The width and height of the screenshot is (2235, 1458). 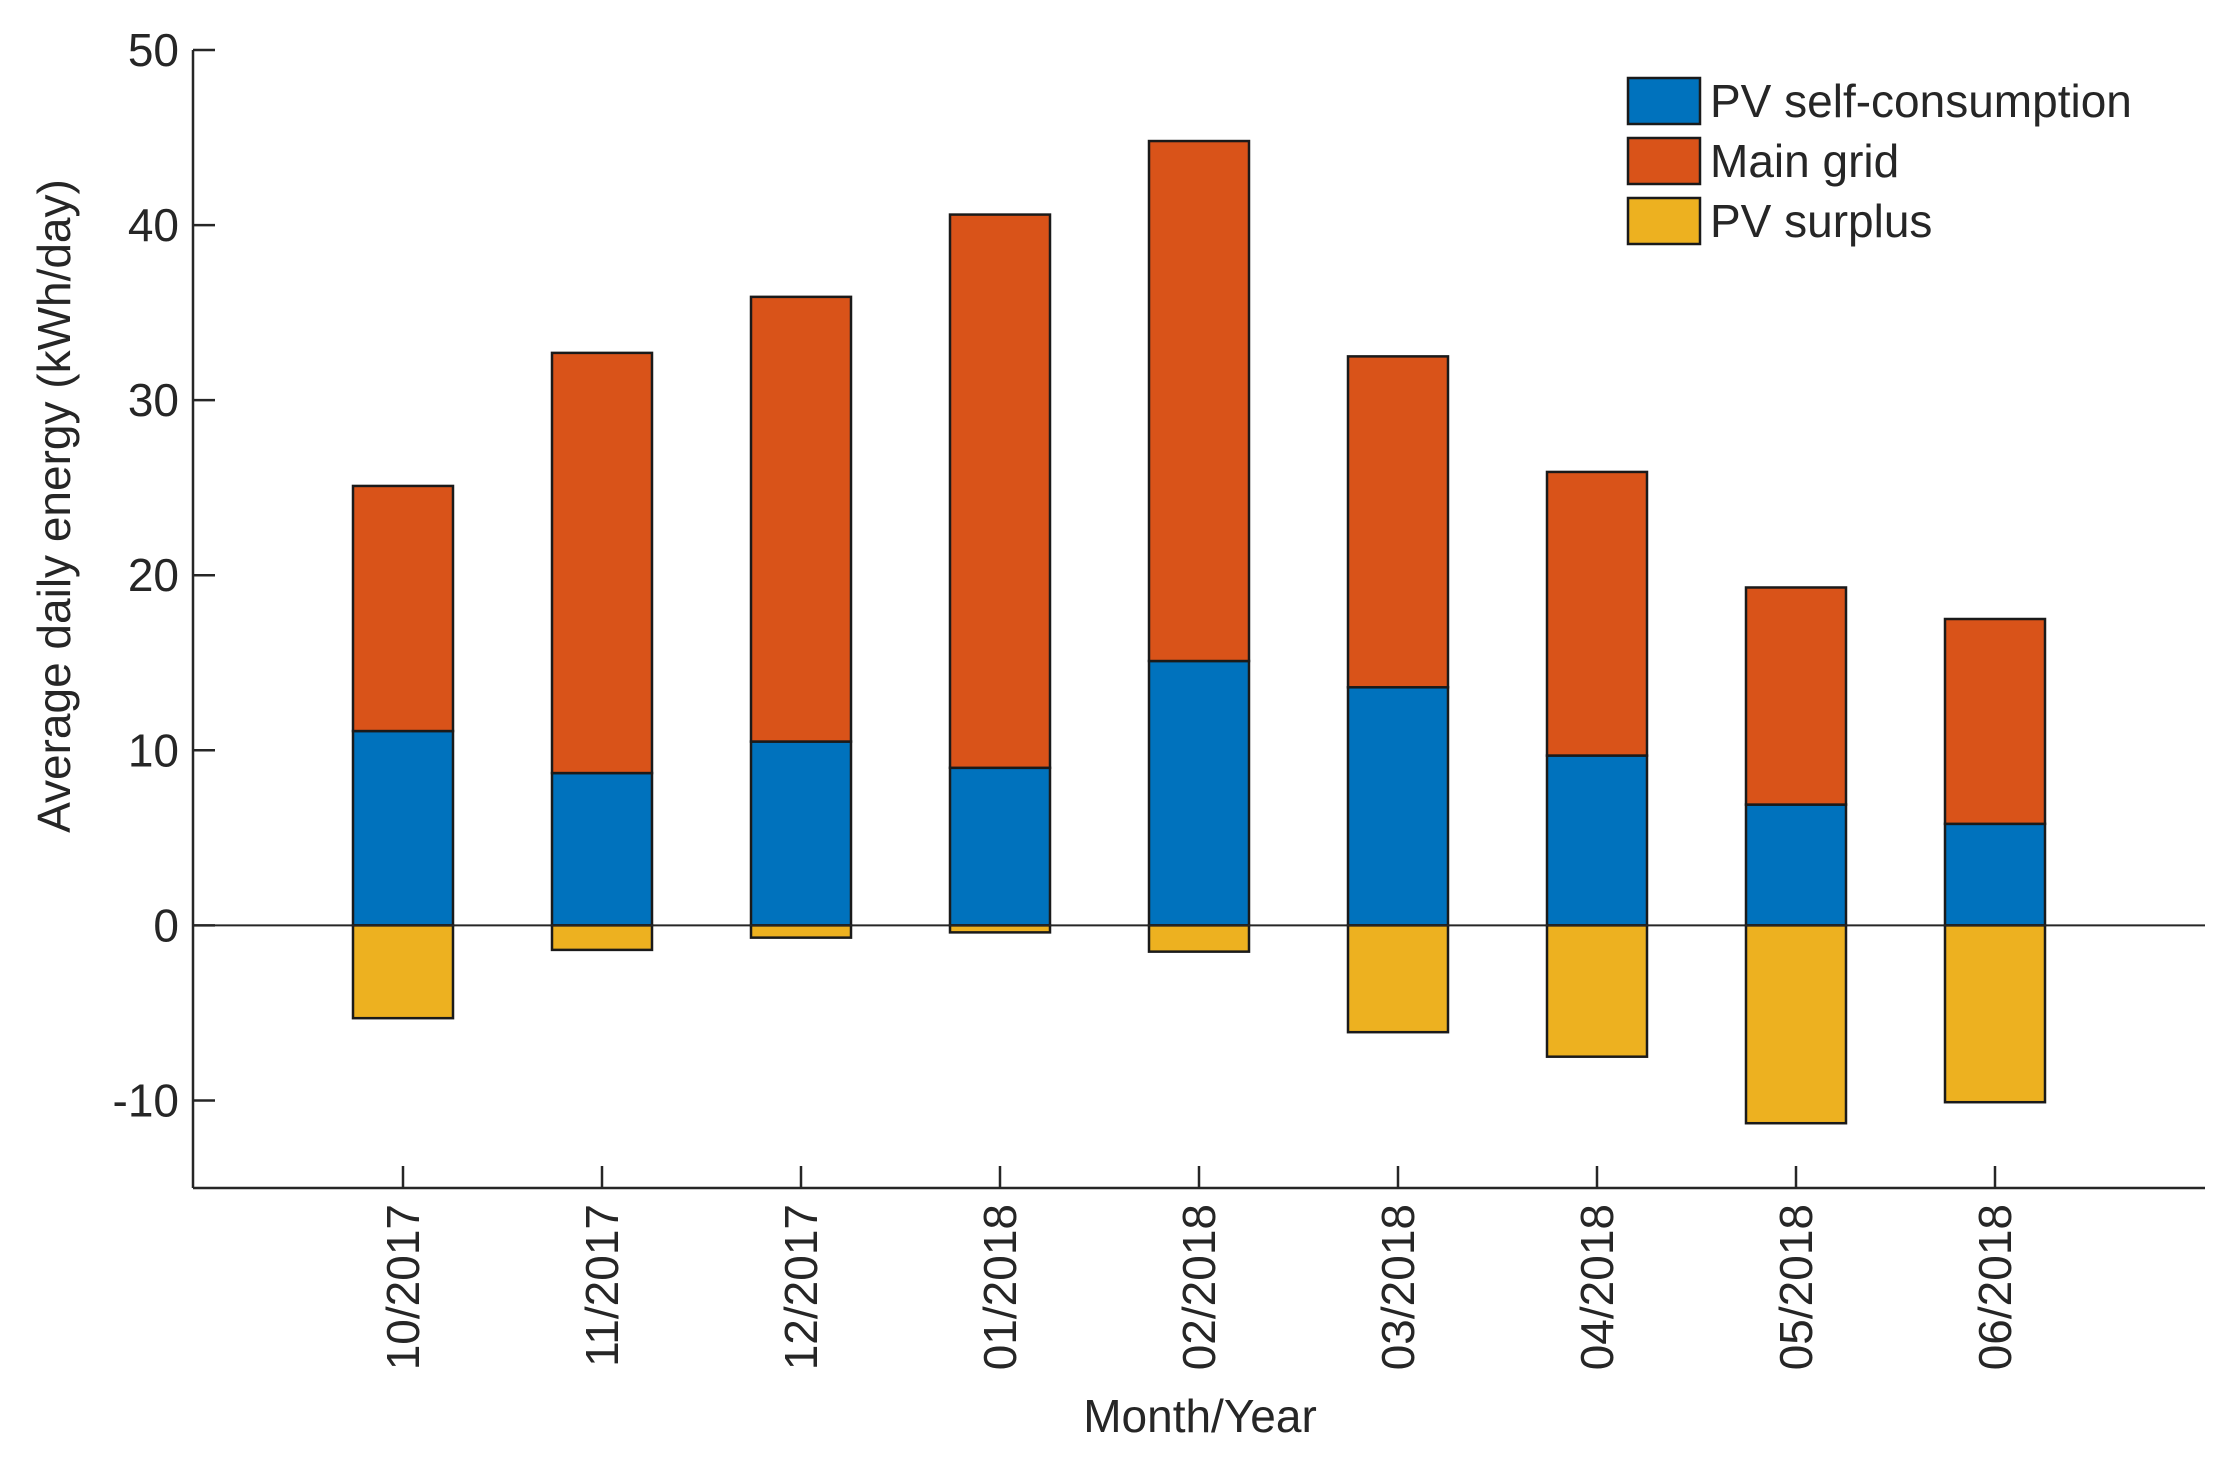 I want to click on bar-pv-self-consumption-03-2018, so click(x=1398, y=806).